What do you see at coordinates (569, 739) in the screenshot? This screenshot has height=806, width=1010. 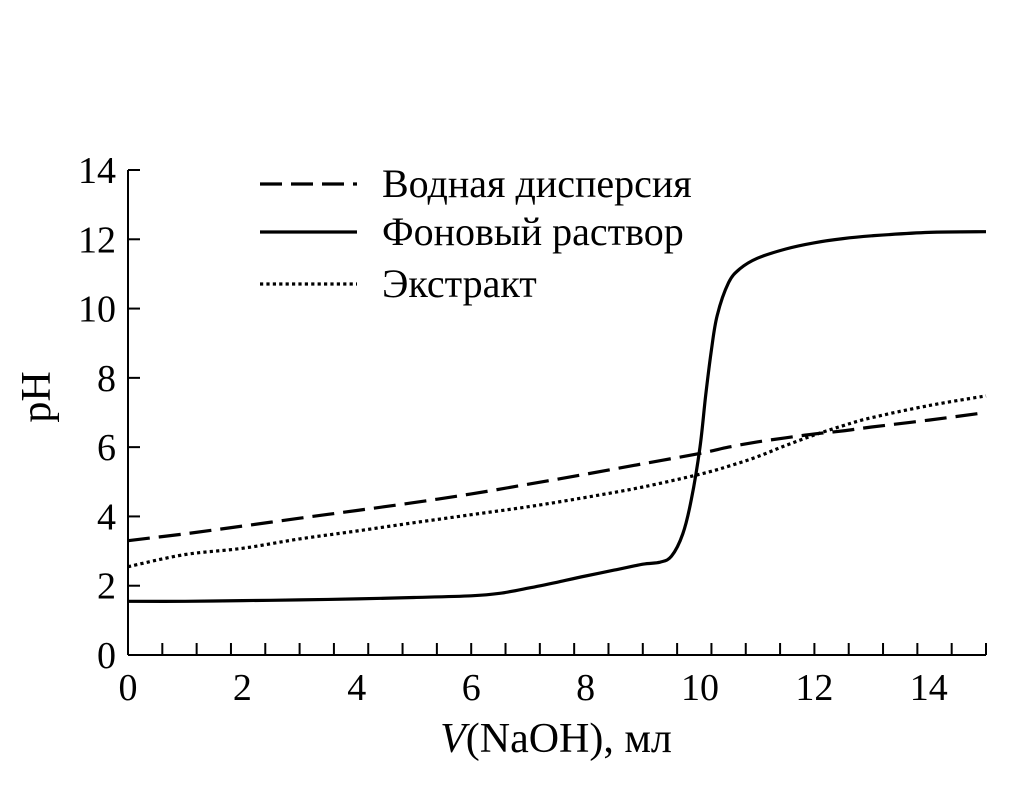 I see `x-axis-title-rest: (NaOH), мл` at bounding box center [569, 739].